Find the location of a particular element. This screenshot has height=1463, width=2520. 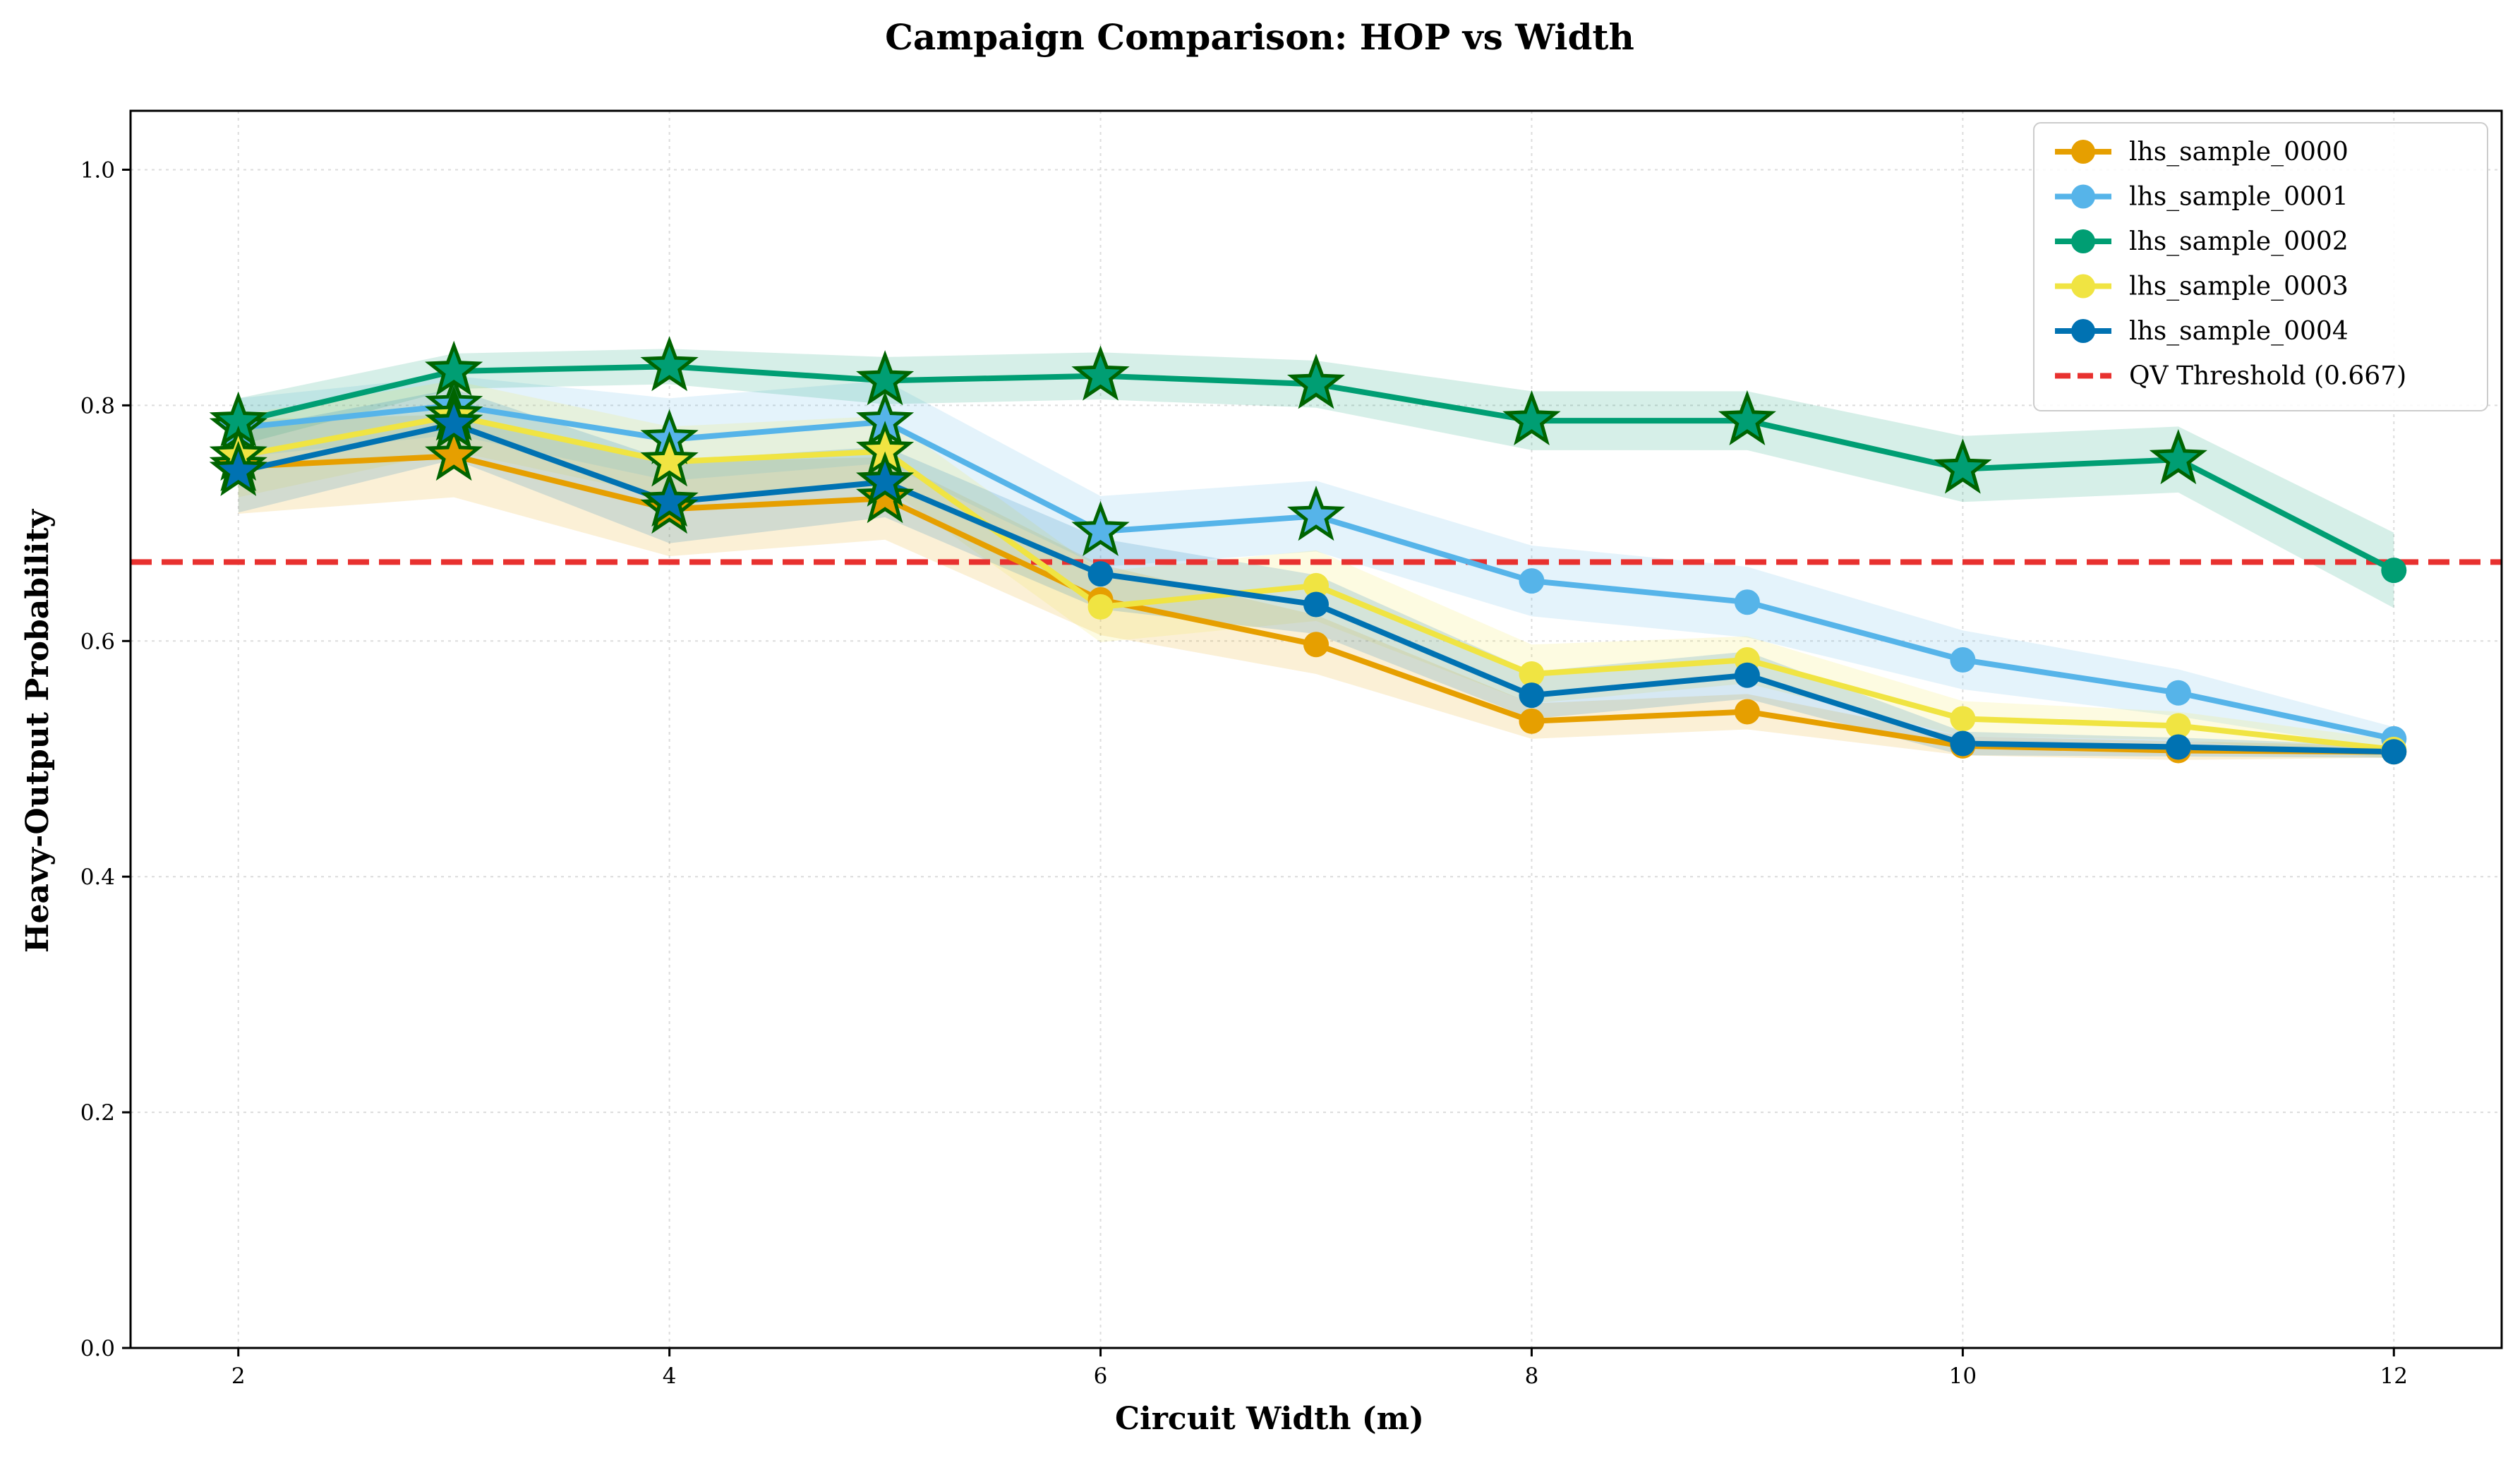

legend-box is located at coordinates (2260, 266).